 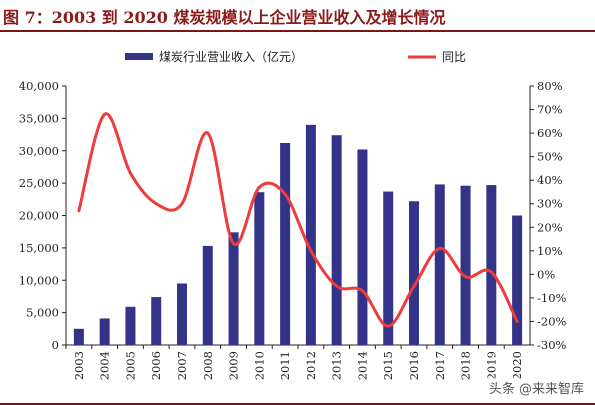 What do you see at coordinates (259, 365) in the screenshot?
I see `x-tick-label: 2010` at bounding box center [259, 365].